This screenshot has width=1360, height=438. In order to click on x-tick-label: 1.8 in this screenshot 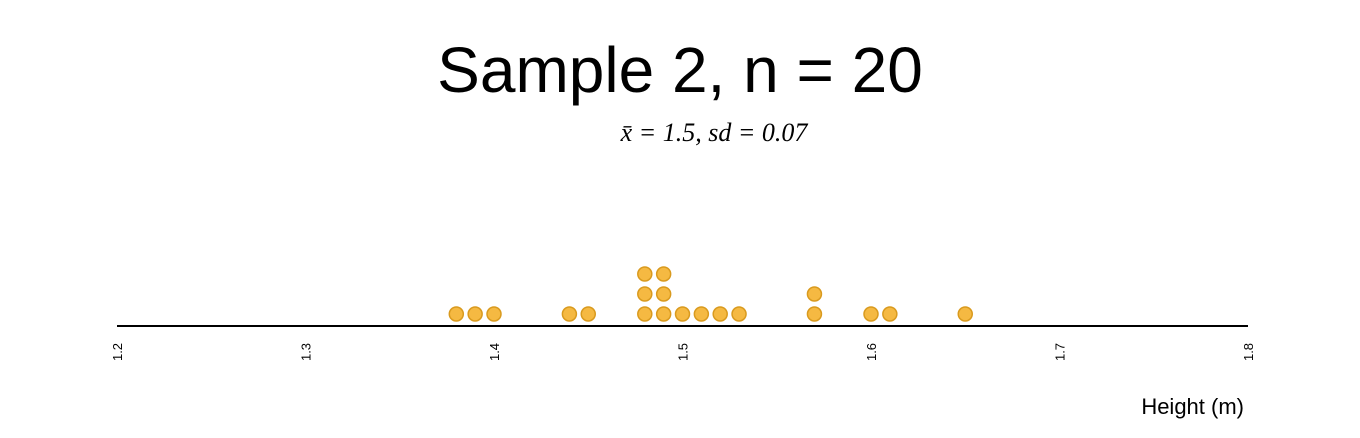, I will do `click(1248, 352)`.